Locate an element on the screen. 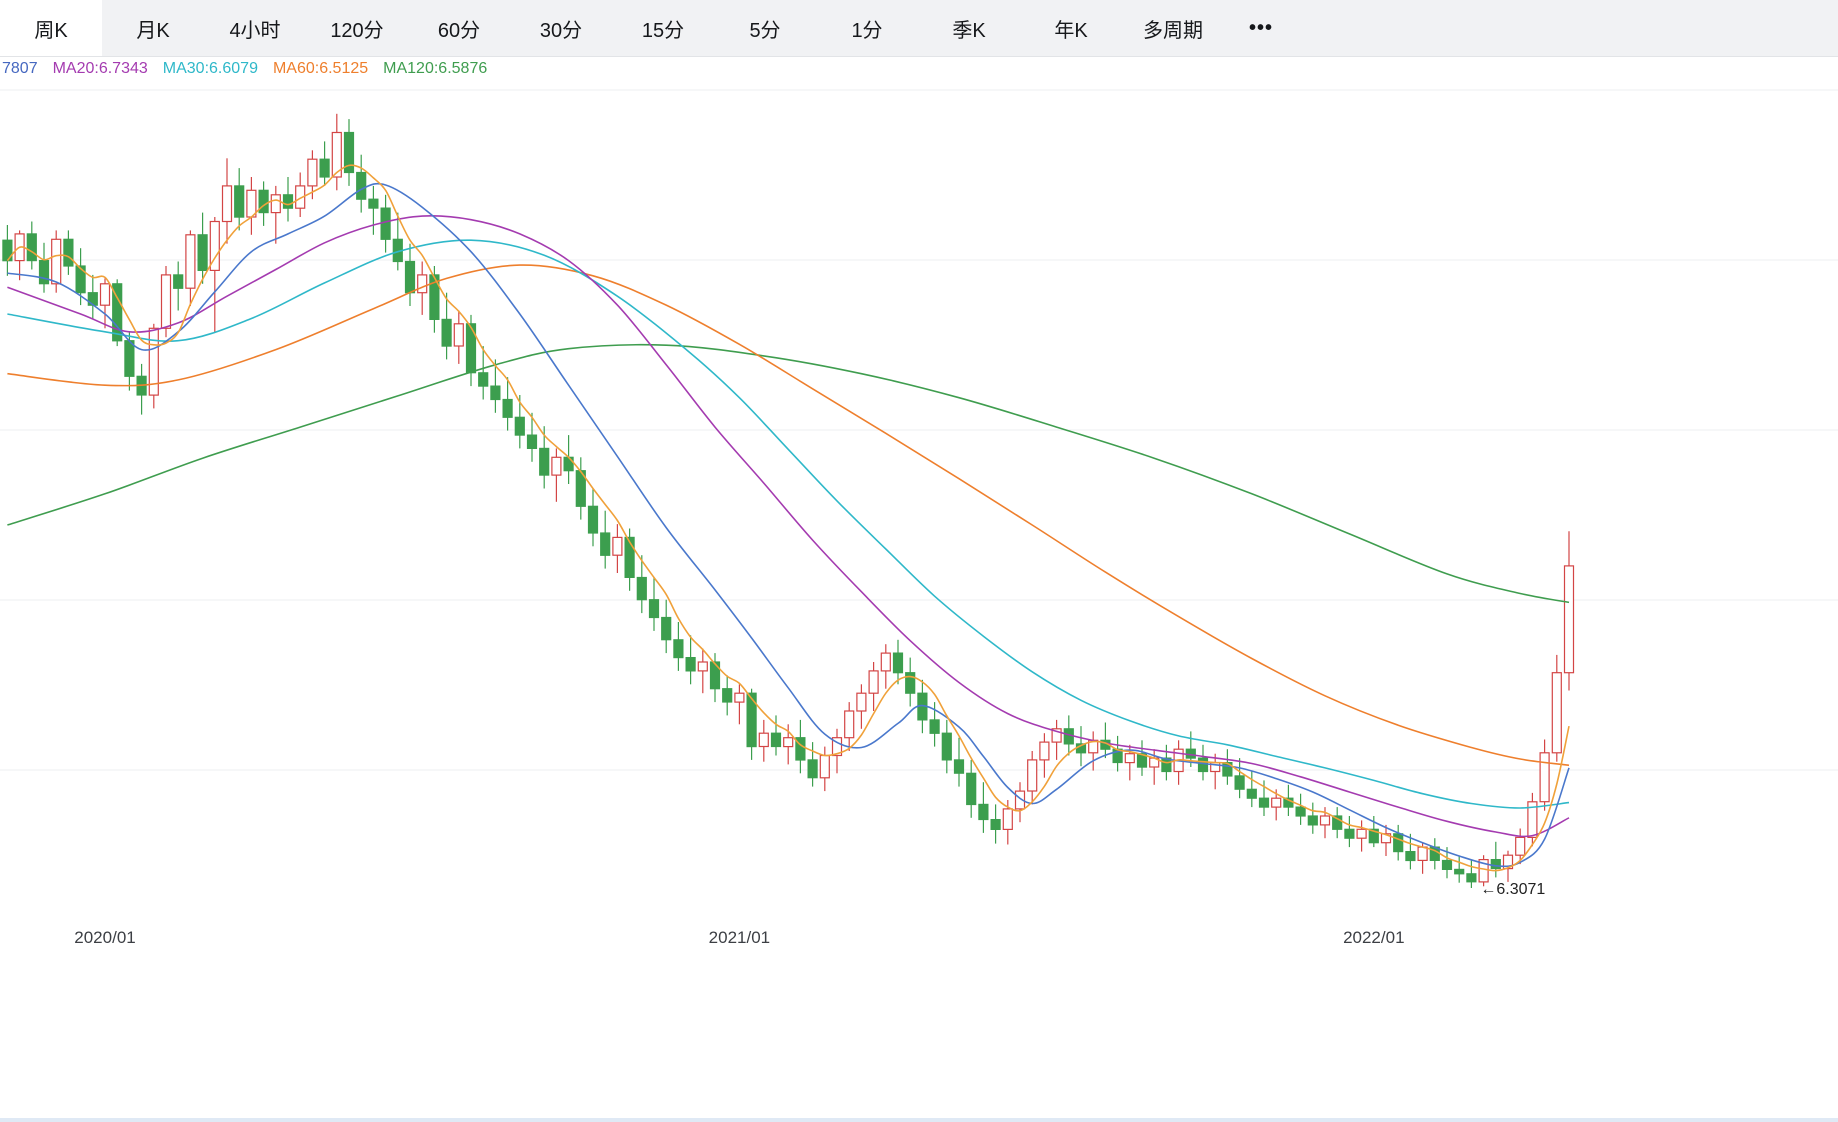  x-tick-label: 2020/01 is located at coordinates (105, 937).